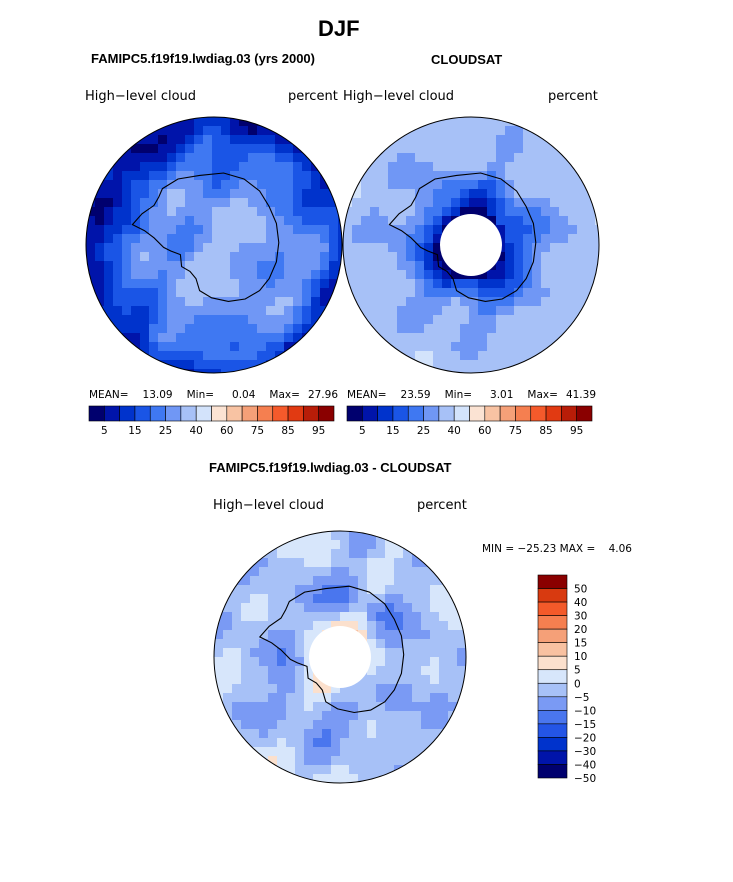 The height and width of the screenshot is (882, 733). I want to click on panel3-colorbar-level-label: 50, so click(580, 590).